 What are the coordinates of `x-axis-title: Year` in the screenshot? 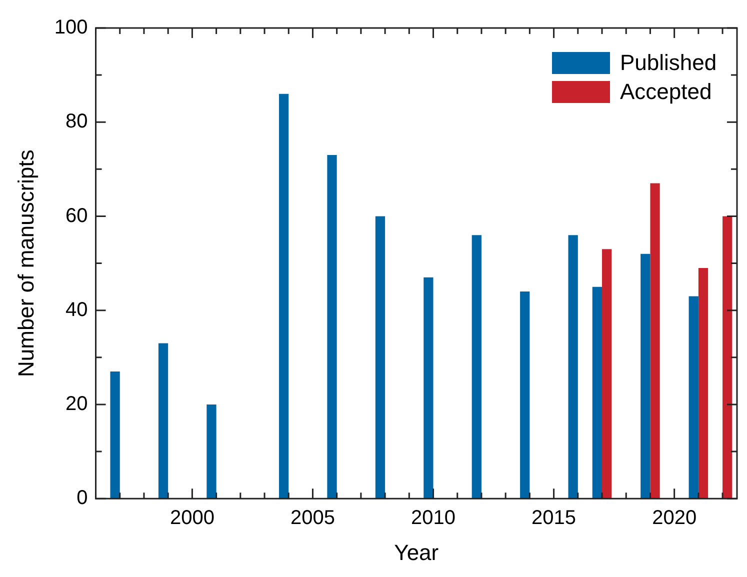 It's located at (416, 552).